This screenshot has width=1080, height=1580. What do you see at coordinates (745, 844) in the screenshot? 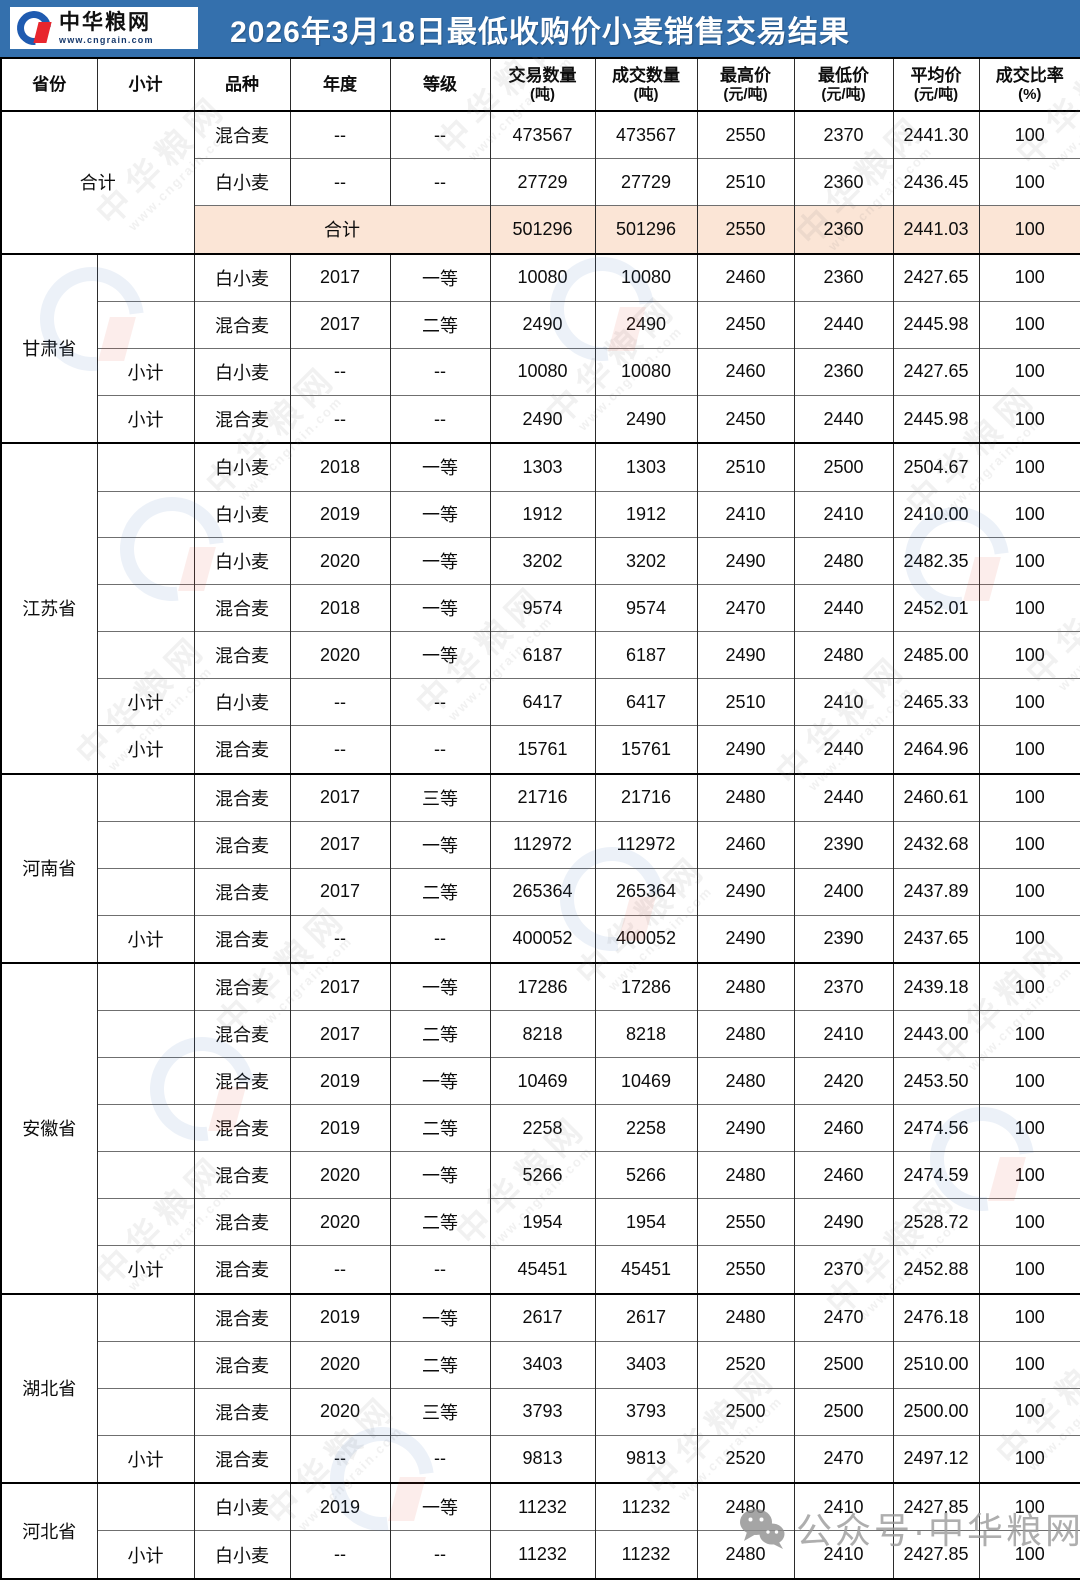
I see `max-price-cell: 2460` at bounding box center [745, 844].